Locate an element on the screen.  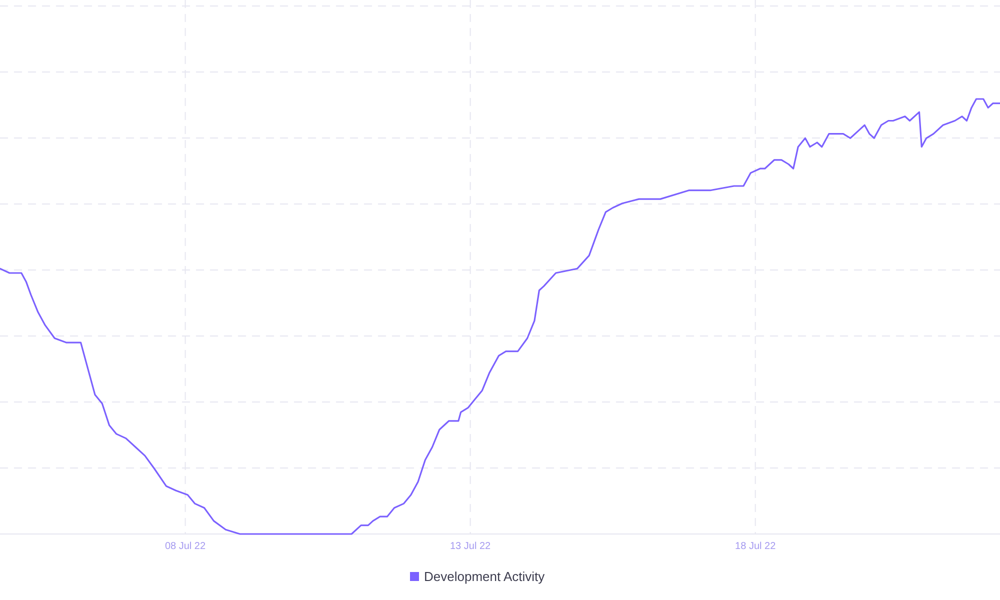
legend-label: Development Activity is located at coordinates (485, 576).